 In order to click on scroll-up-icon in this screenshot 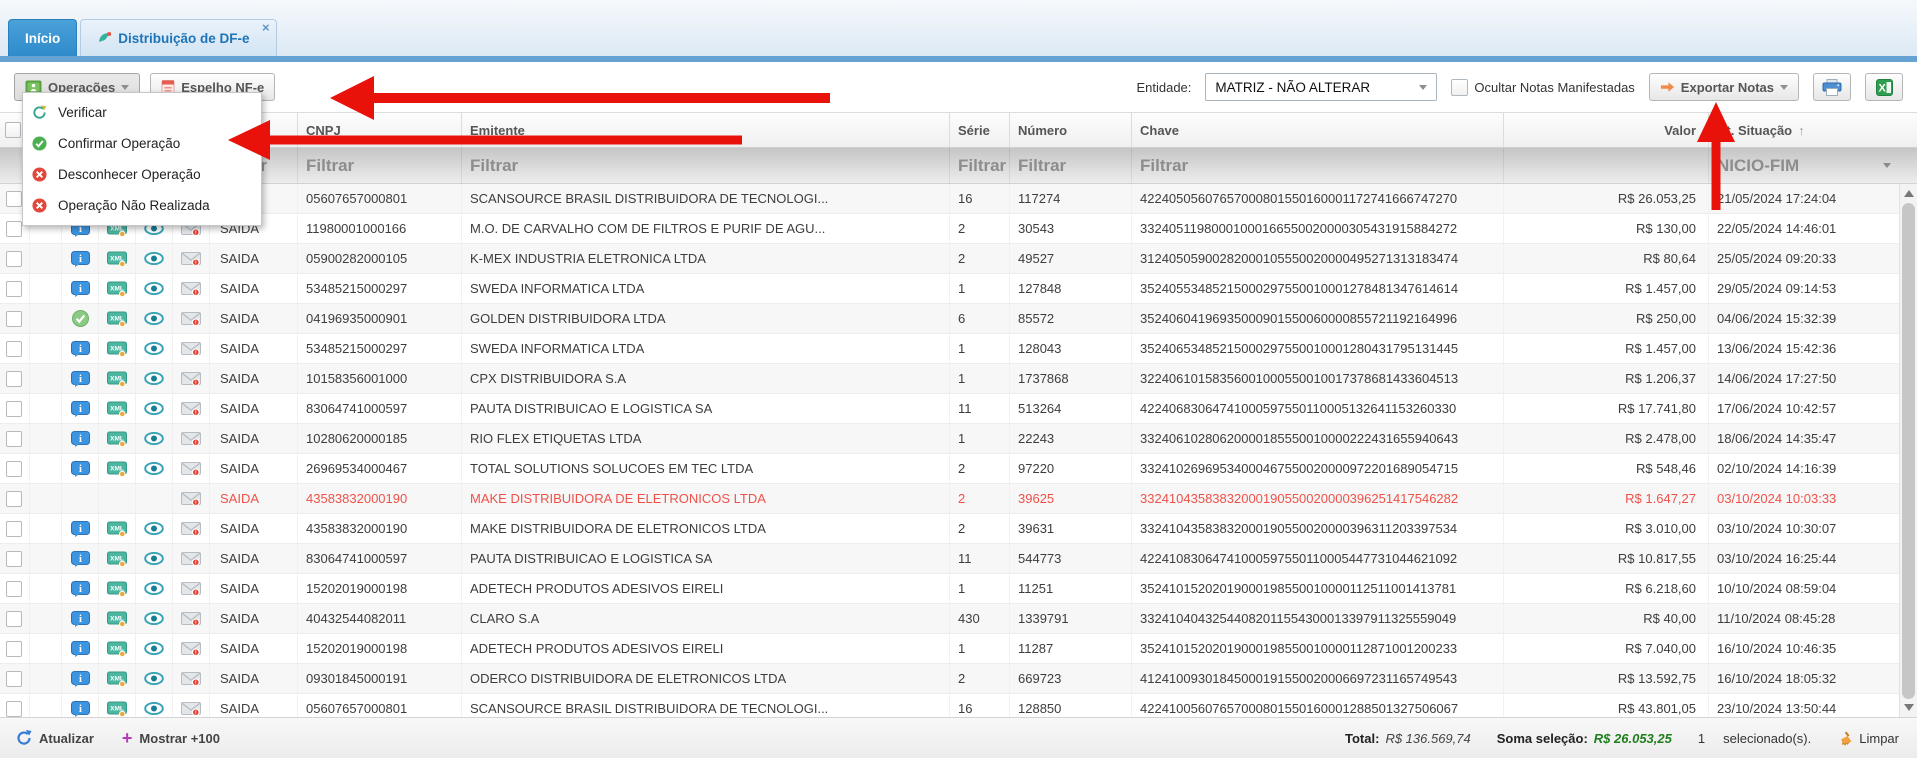, I will do `click(1909, 193)`.